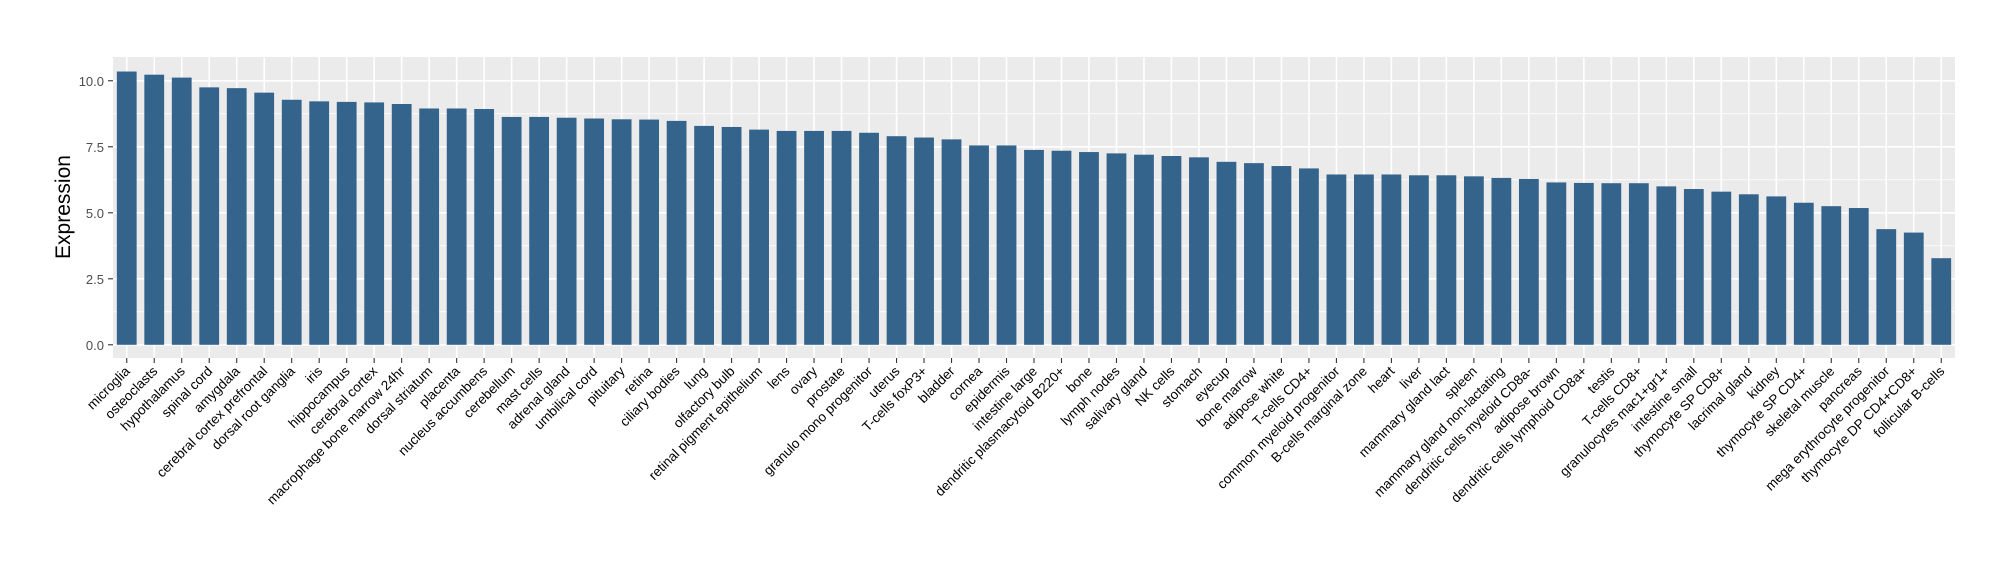 This screenshot has width=2000, height=585. I want to click on y-tick-label: 7.5, so click(95, 147).